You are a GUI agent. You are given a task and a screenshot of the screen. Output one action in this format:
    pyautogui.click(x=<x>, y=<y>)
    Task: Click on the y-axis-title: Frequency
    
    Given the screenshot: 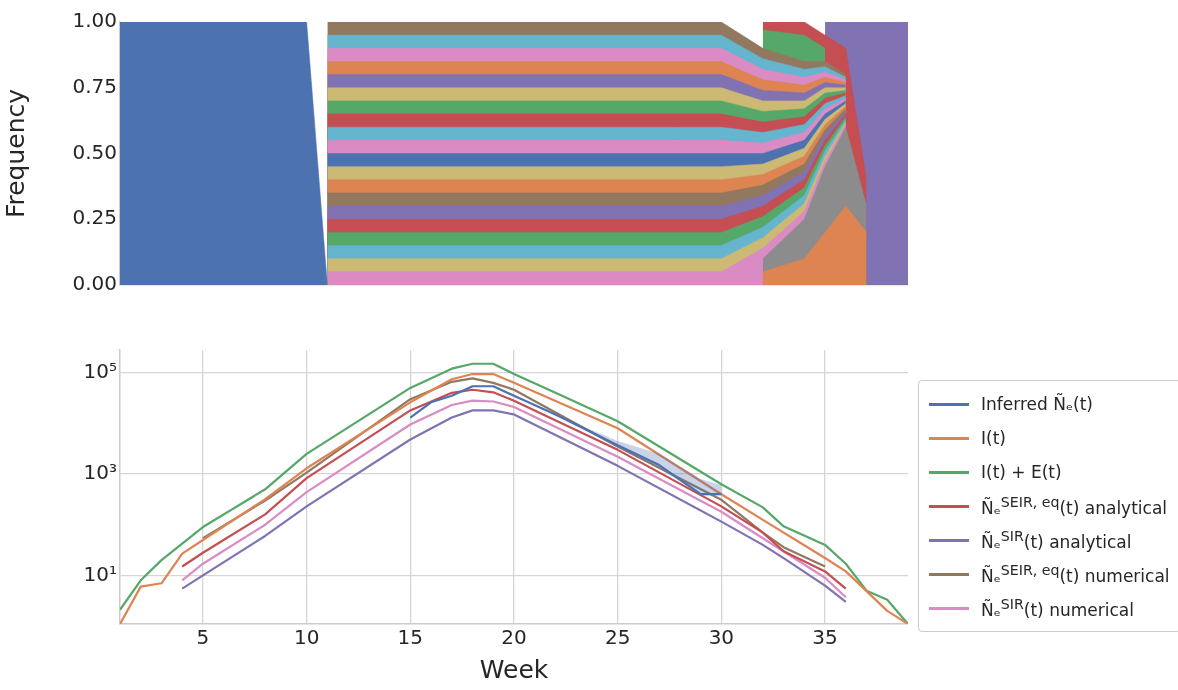 What is the action you would take?
    pyautogui.click(x=15, y=153)
    